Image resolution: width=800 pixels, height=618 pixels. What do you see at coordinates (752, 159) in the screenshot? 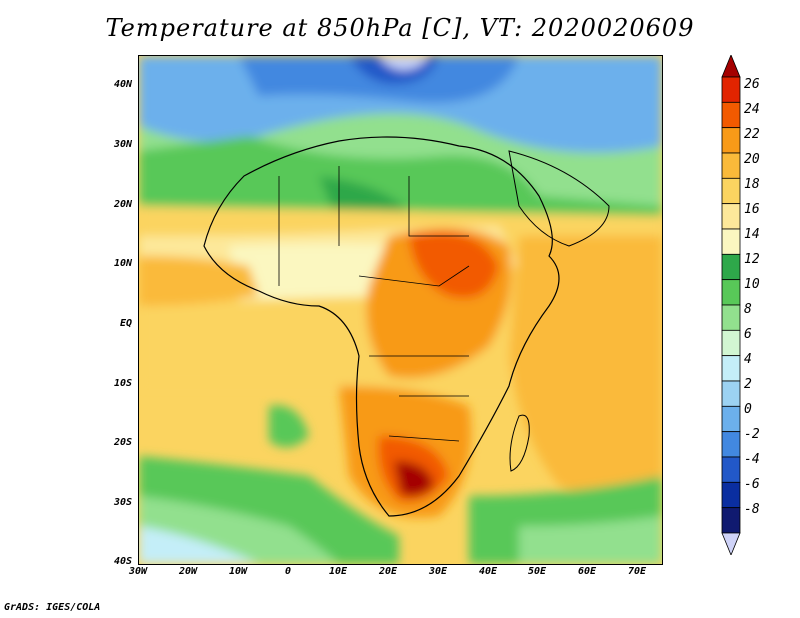
I see `colorbar-label-20: 20` at bounding box center [752, 159].